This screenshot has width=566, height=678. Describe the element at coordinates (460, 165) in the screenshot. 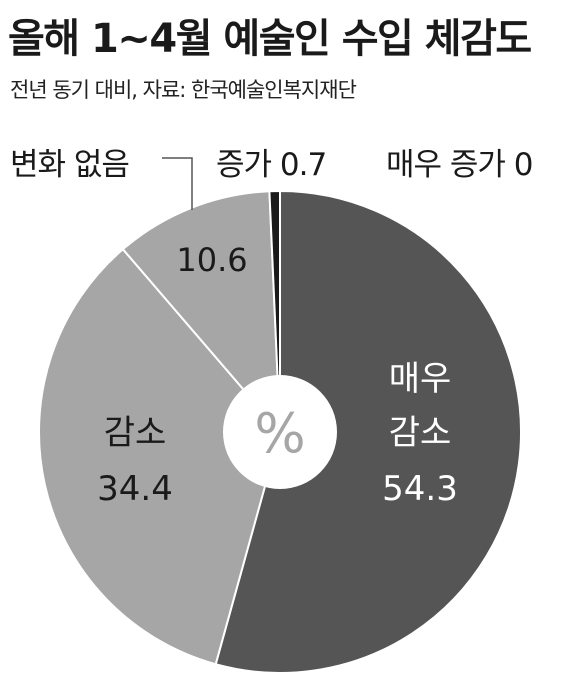

I see `label-big-increase: 매우 증가 0` at that location.